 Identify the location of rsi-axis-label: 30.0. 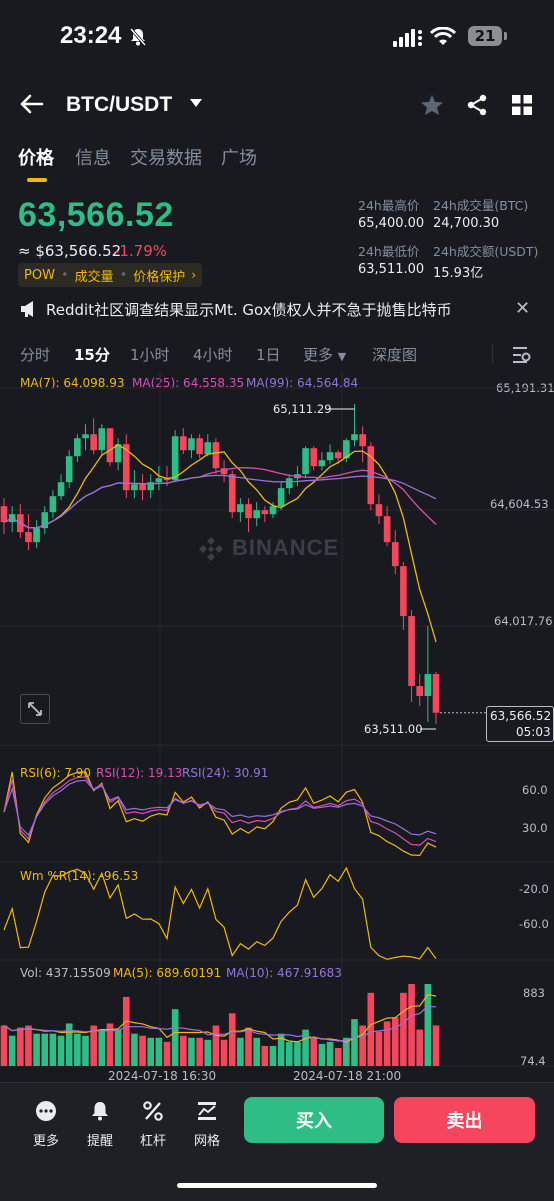
(535, 828).